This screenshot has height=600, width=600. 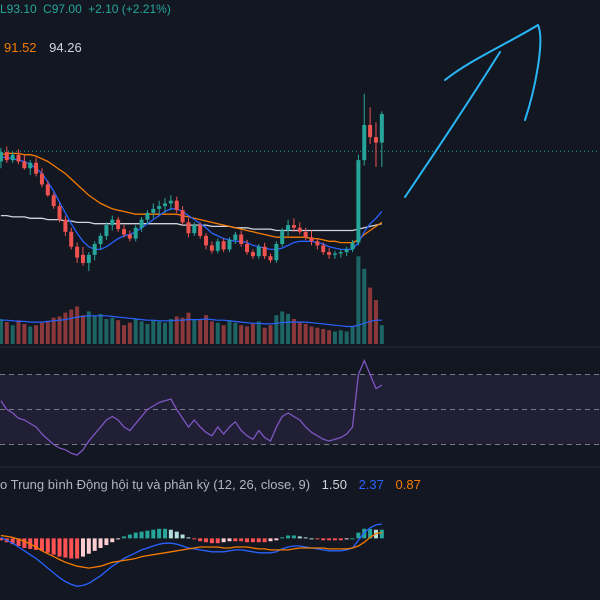 What do you see at coordinates (191, 407) in the screenshot?
I see `rsi-line` at bounding box center [191, 407].